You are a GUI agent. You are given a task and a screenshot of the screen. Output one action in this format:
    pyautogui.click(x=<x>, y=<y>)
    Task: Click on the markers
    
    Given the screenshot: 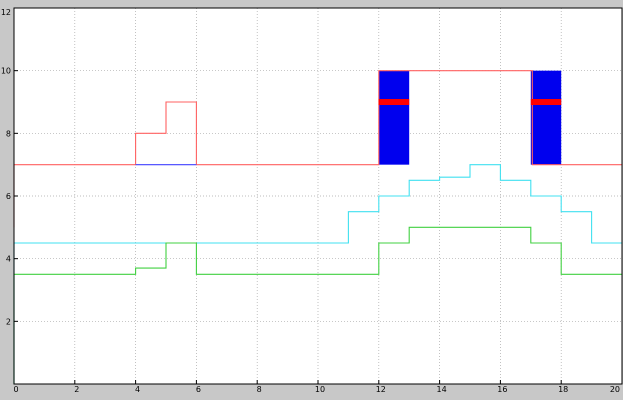 What is the action you would take?
    pyautogui.click(x=470, y=102)
    